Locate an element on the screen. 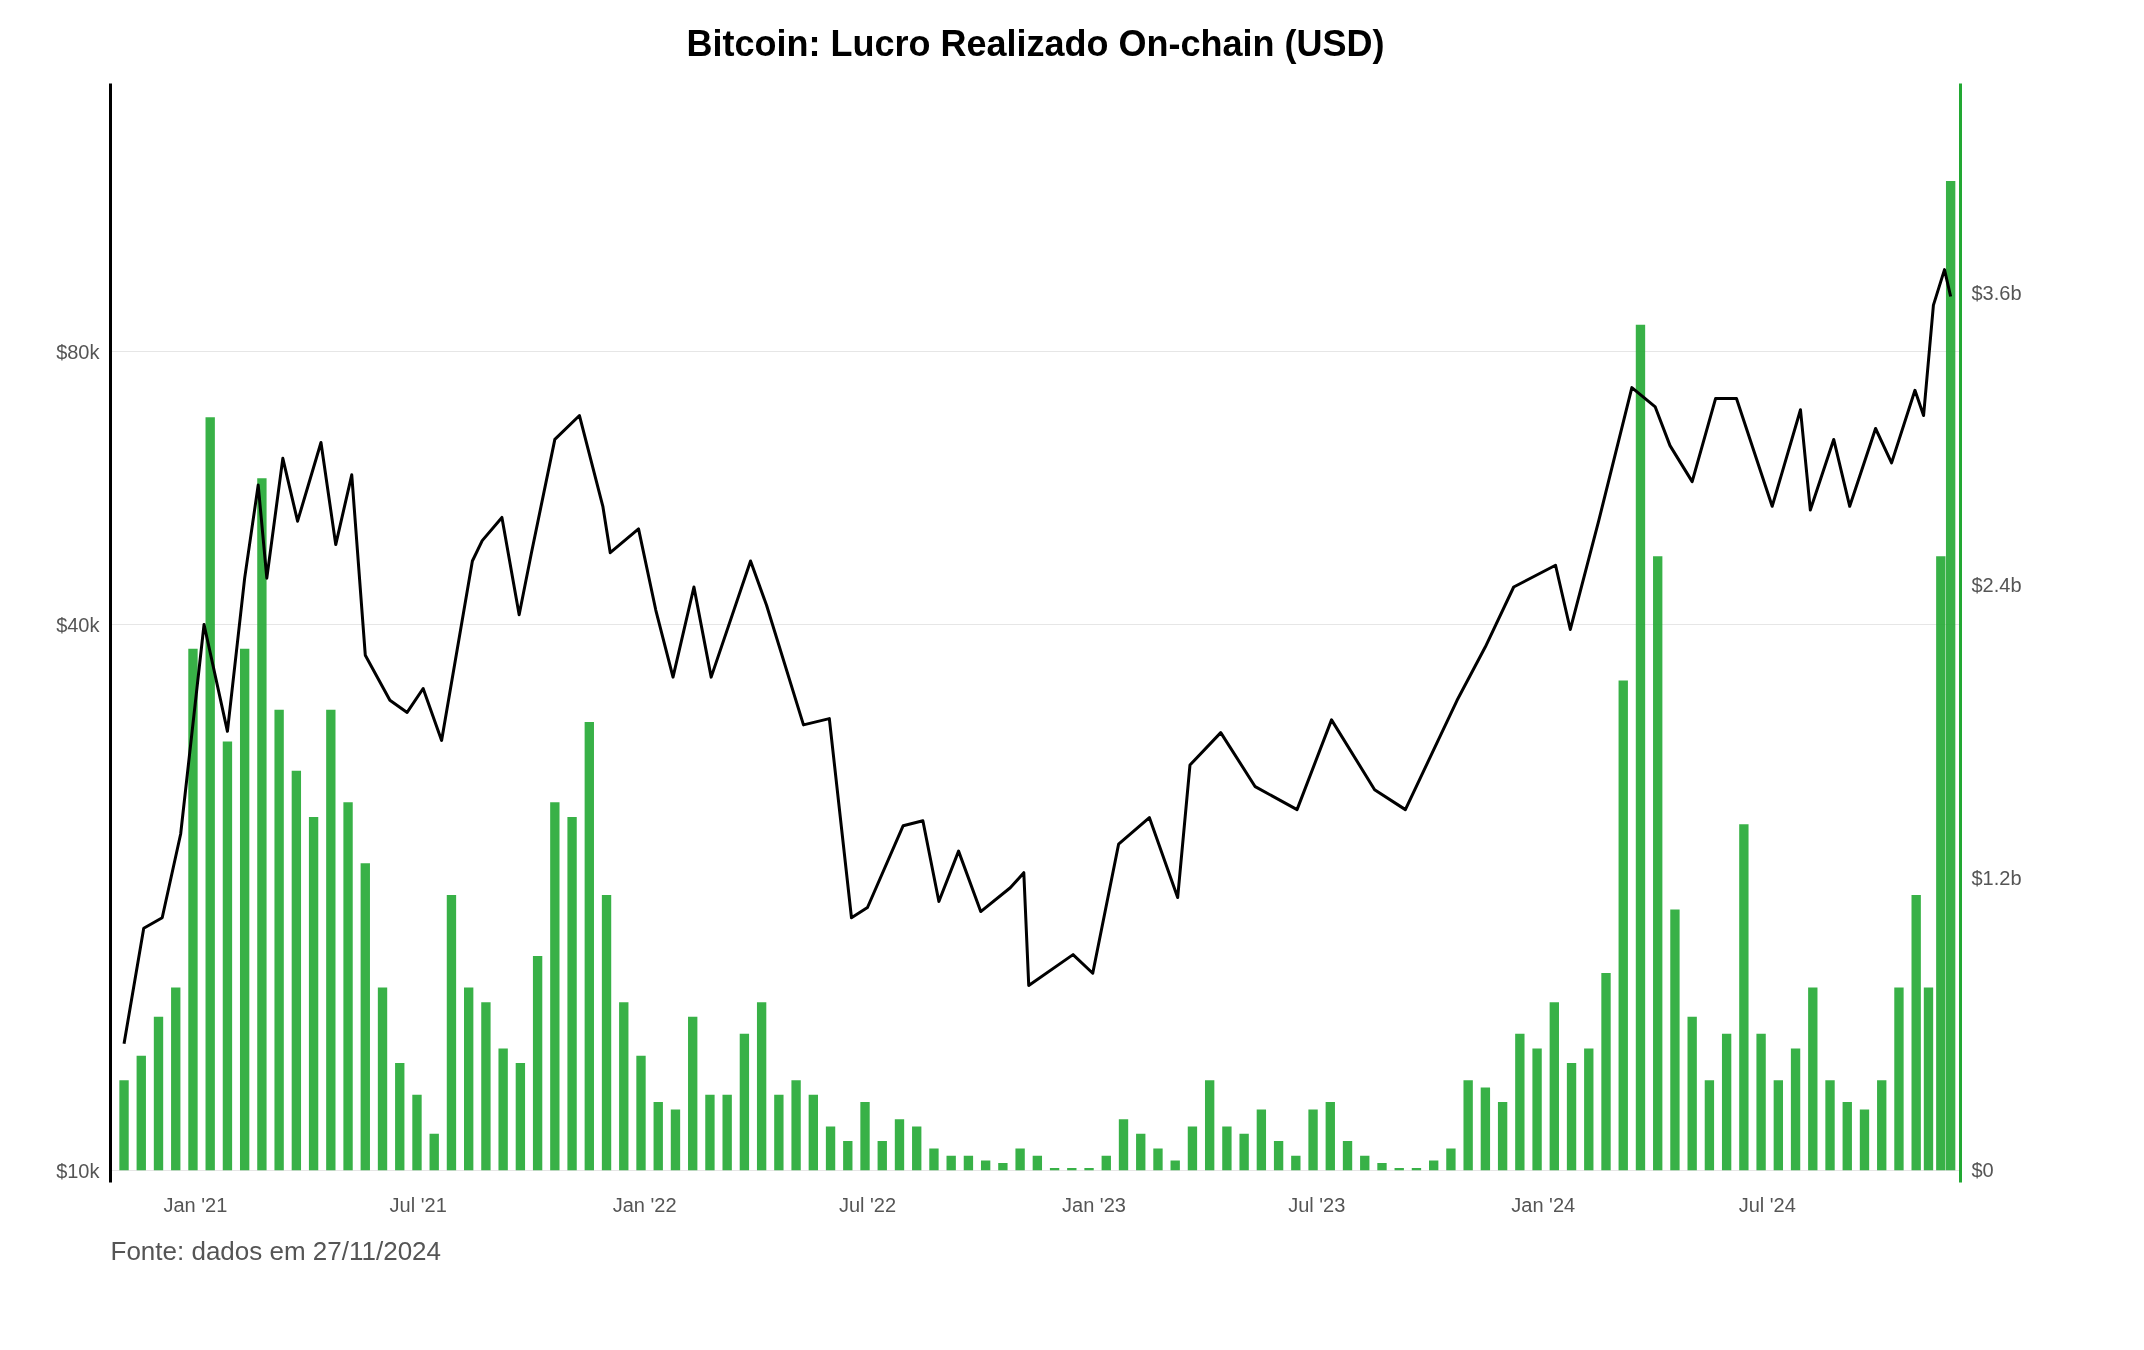 Image resolution: width=2144 pixels, height=1350 pixels. y-tick-label: $10k is located at coordinates (78, 1170).